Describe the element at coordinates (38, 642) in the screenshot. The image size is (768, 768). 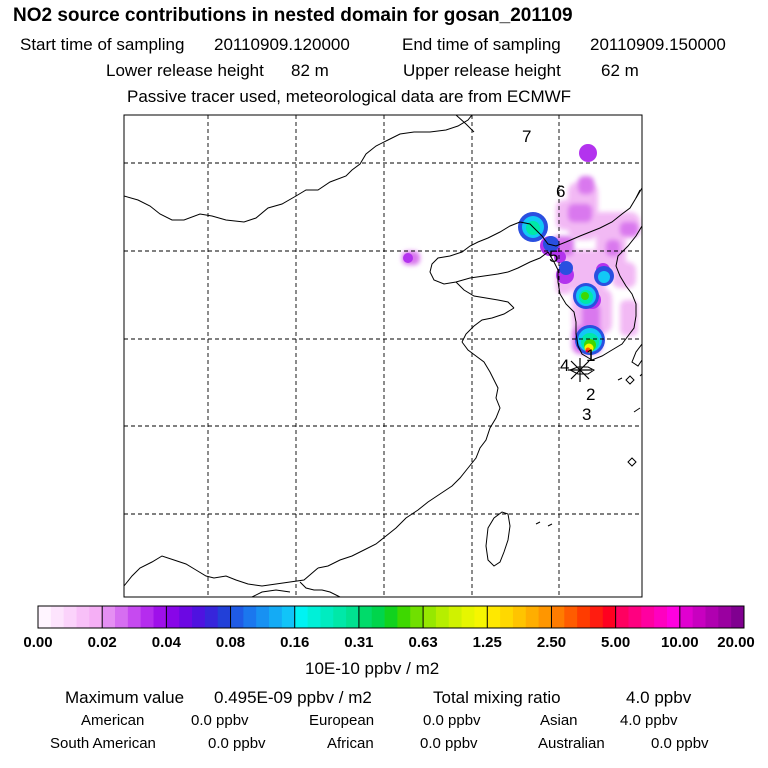
I see `colorbar-tick-label: 0.00` at that location.